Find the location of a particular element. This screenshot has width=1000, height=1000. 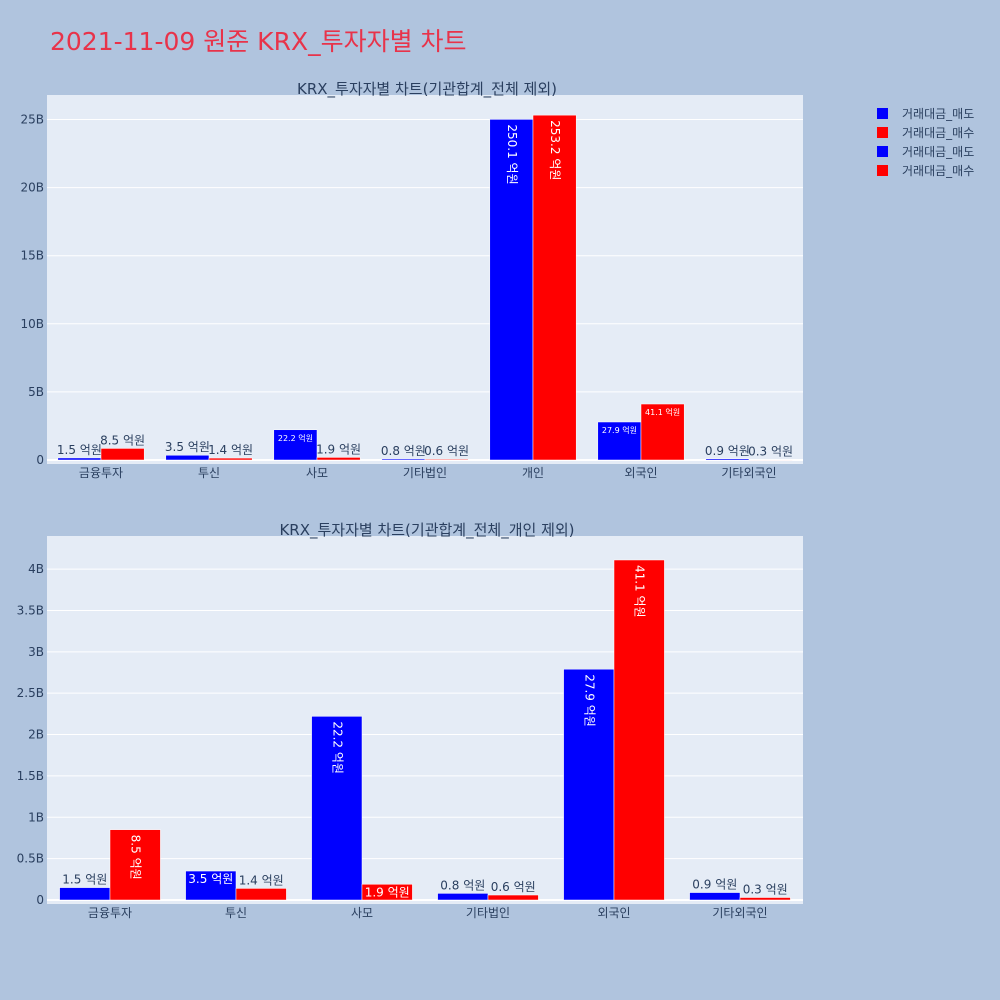

y-tick-label: 2B is located at coordinates (36, 735).